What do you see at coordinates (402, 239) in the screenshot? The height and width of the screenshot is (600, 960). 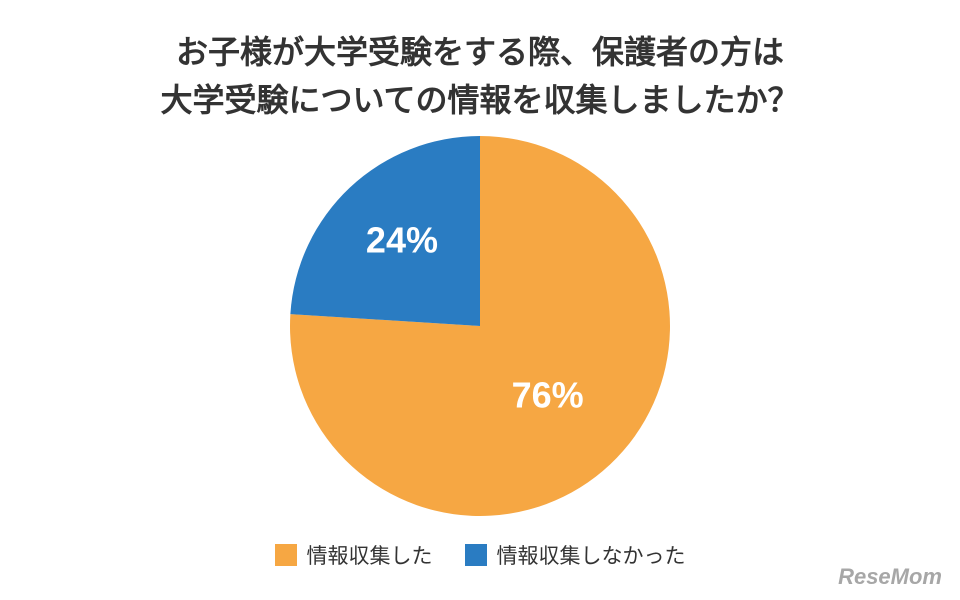 I see `pie-label-not-collected: 24%` at bounding box center [402, 239].